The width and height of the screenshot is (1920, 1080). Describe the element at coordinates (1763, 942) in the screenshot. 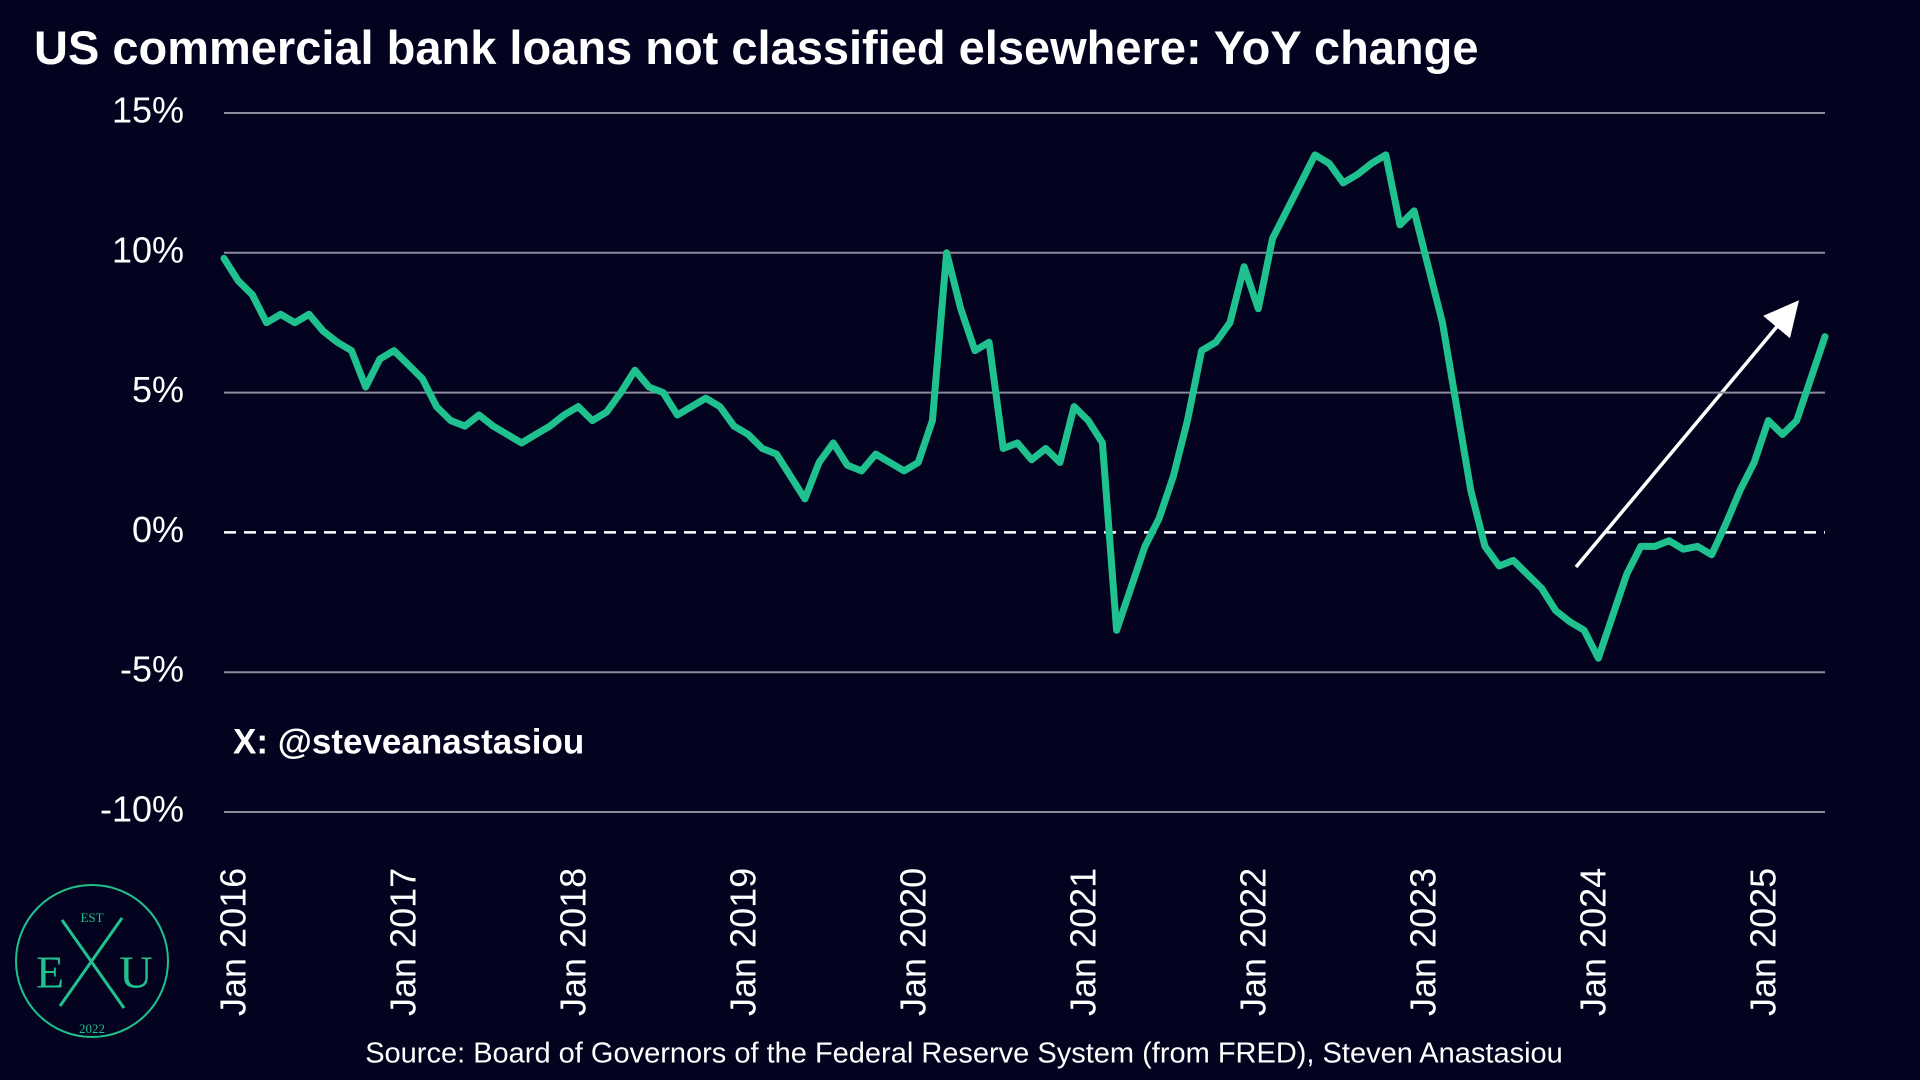

I see `x-tick-label: Jan 2025` at that location.